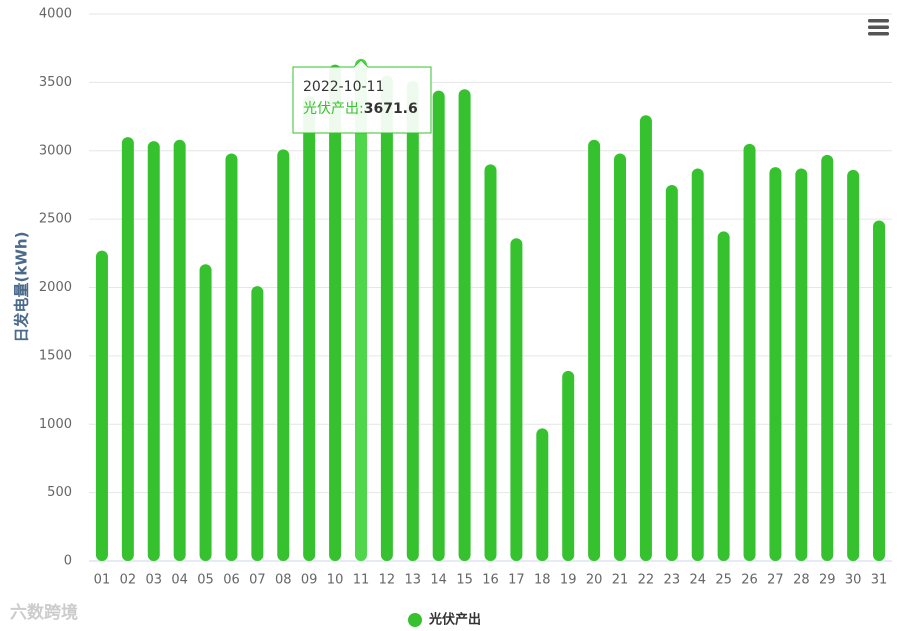 This screenshot has width=899, height=631. Describe the element at coordinates (594, 580) in the screenshot. I see `x-tick-label: 20` at that location.